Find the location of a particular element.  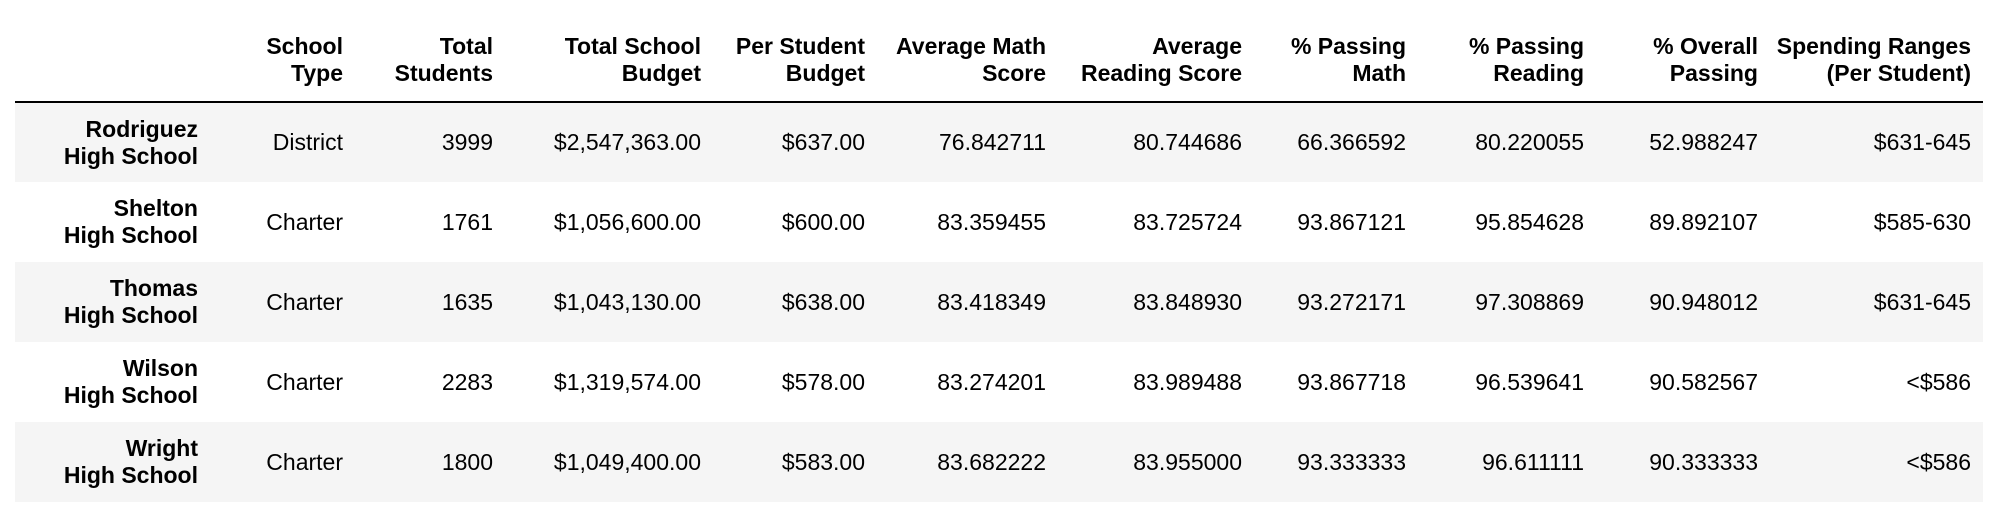

row-index-school: Rodriguez High School is located at coordinates (130, 142).